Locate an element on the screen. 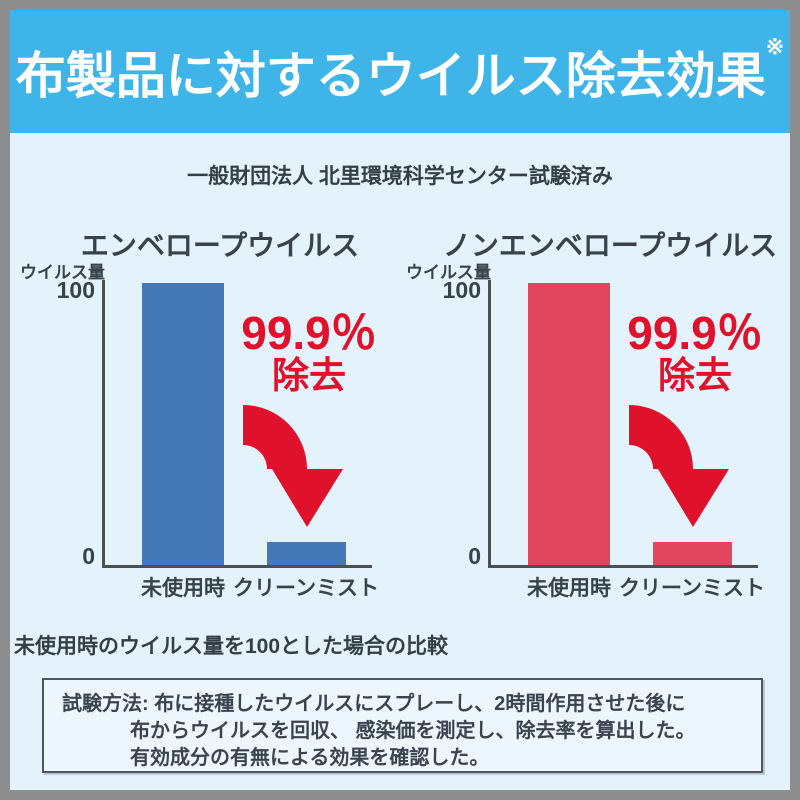  page-title-text: 布製品に対するウイルス除去効果 is located at coordinates (390, 75).